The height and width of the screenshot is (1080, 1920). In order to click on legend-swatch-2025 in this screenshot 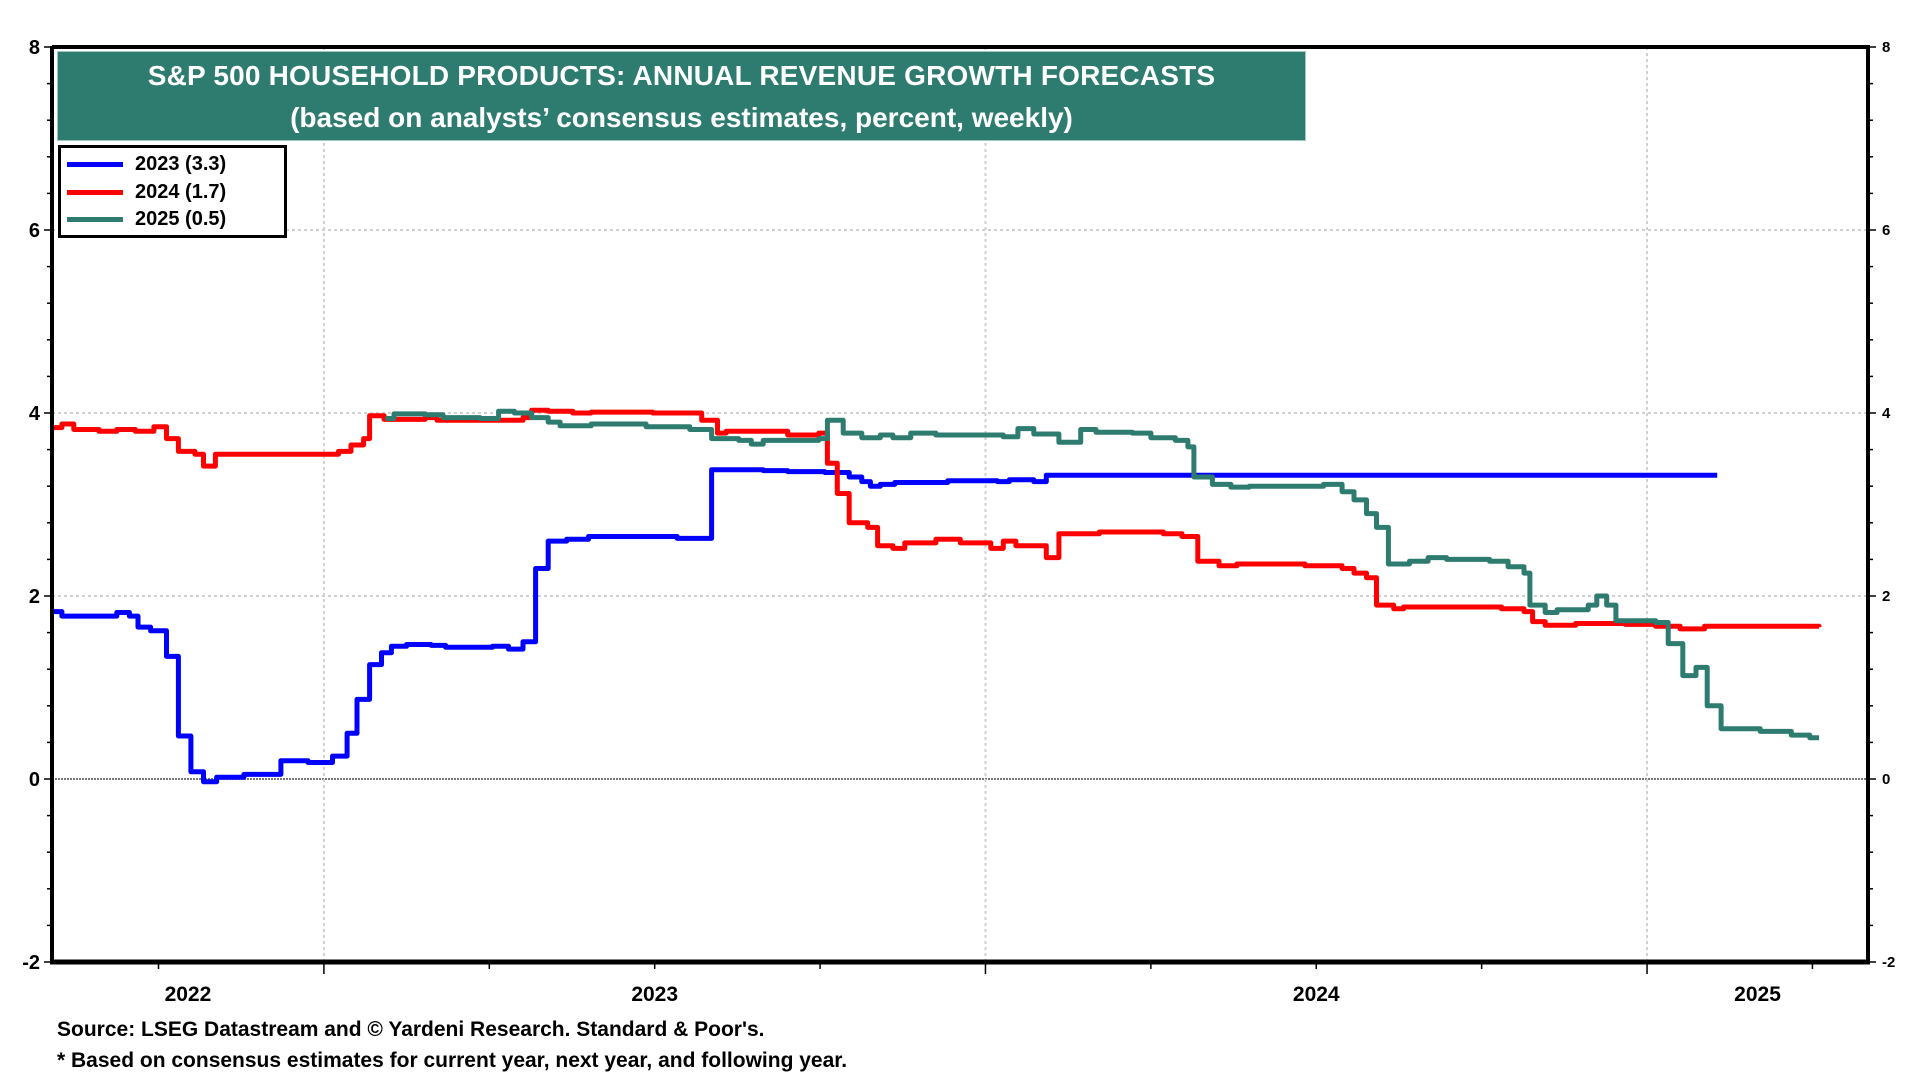, I will do `click(95, 219)`.